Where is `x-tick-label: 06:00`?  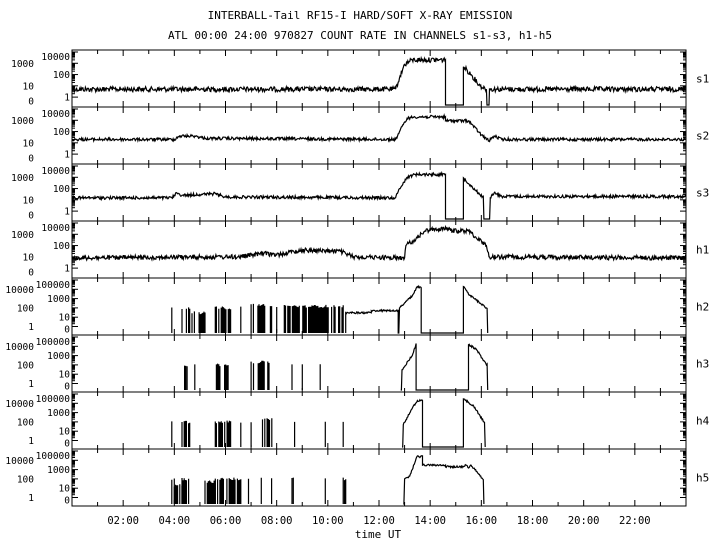 x-tick-label: 06:00 is located at coordinates (226, 521).